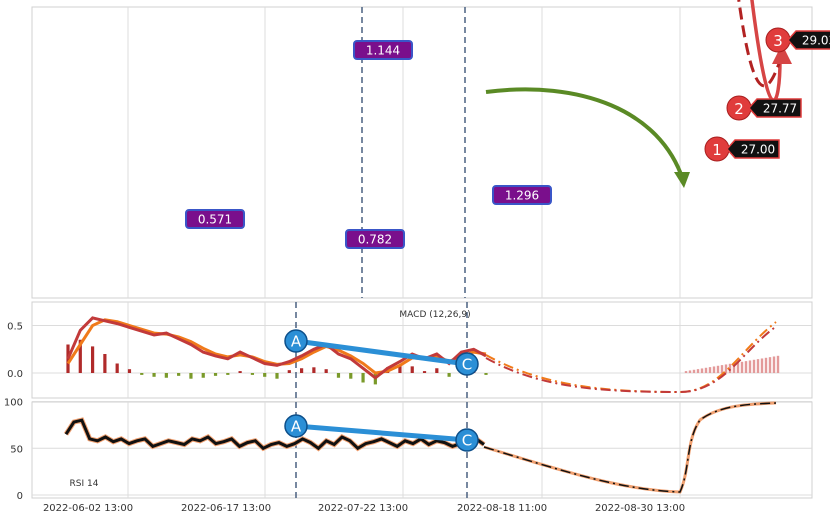 The image size is (830, 520). I want to click on rsi-divergence-a-circle, so click(296, 426).